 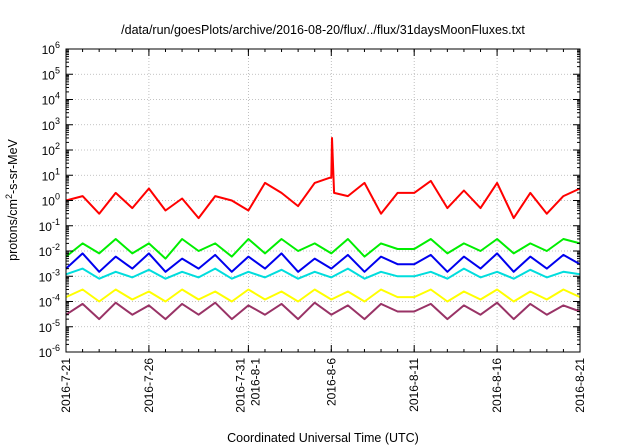 I want to click on x-tick-label: 2016-7-21, so click(x=66, y=385).